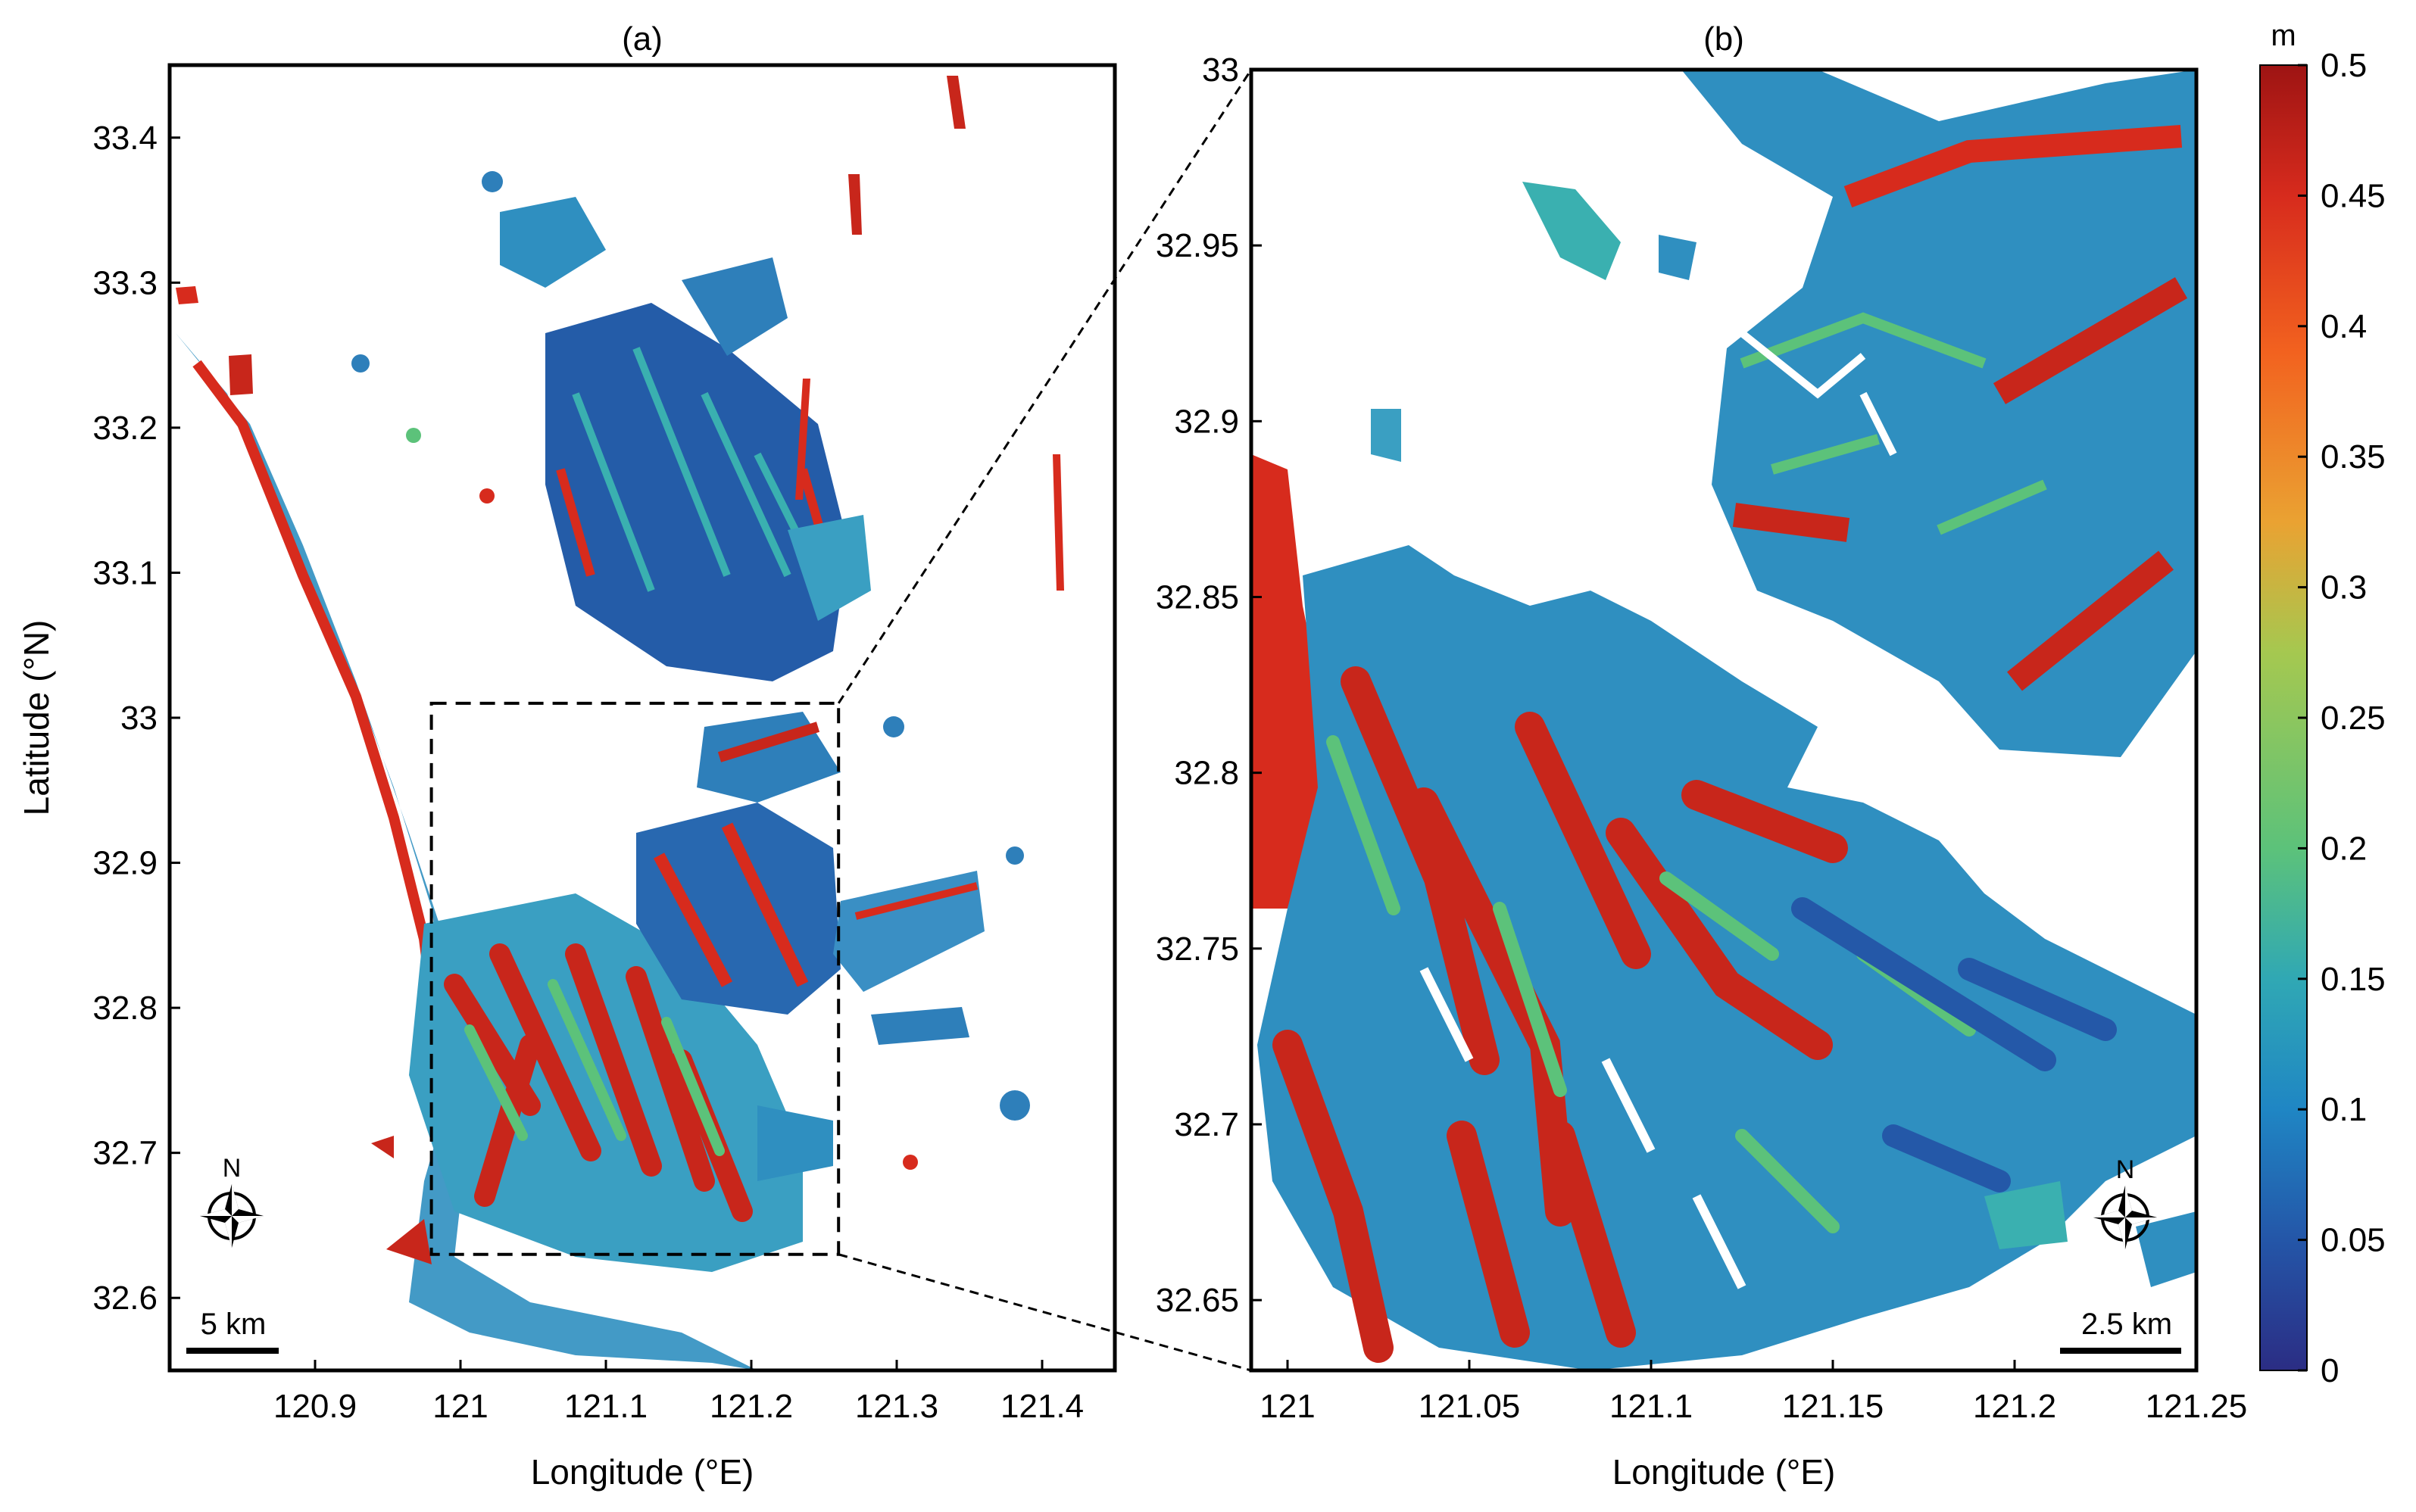 The image size is (2416, 1512). I want to click on y-tick-label: 33.2, so click(125, 429).